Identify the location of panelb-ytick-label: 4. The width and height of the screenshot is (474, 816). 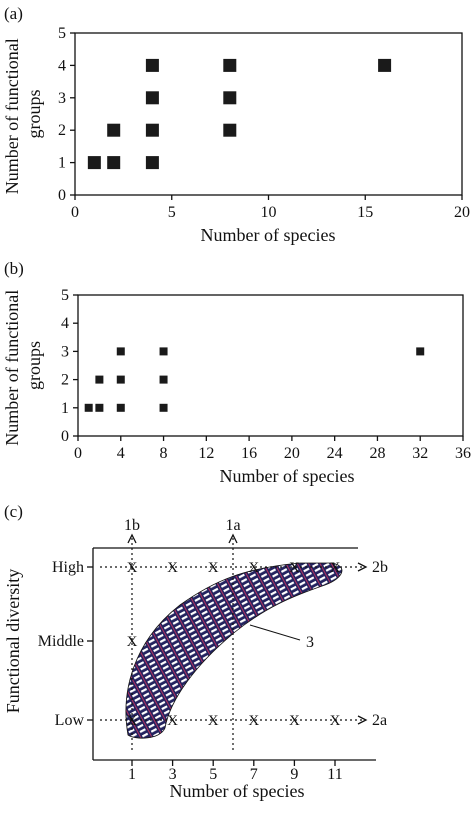
(65, 323).